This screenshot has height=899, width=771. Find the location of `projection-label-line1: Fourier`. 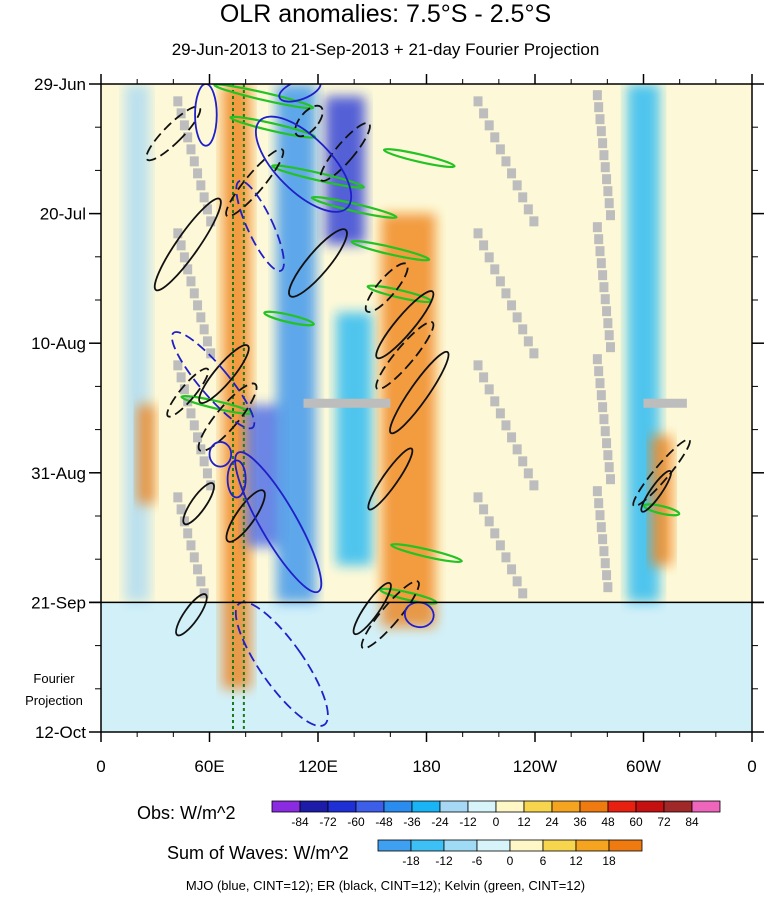

projection-label-line1: Fourier is located at coordinates (54, 678).